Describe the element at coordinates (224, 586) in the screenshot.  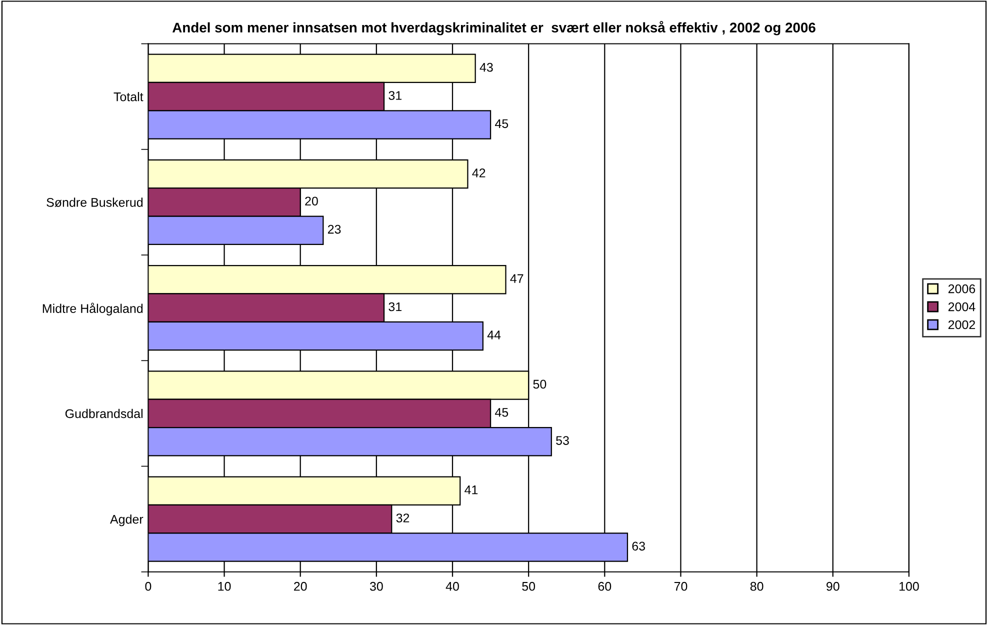
I see `x-tick-label: 10` at that location.